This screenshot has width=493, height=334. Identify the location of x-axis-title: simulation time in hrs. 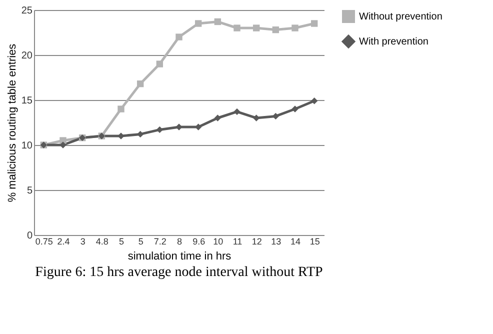
(180, 256).